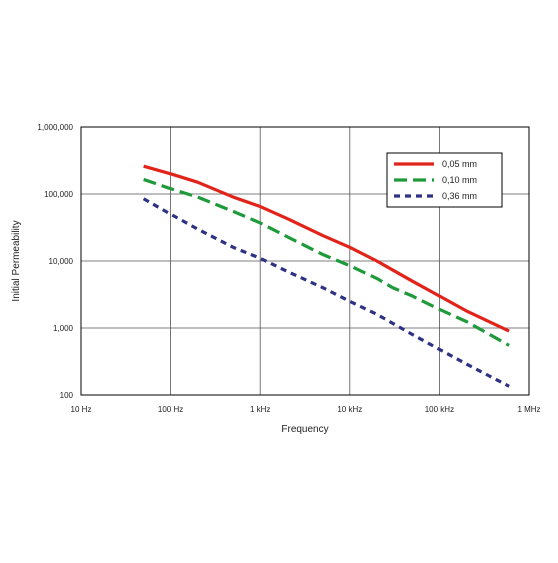 The width and height of the screenshot is (558, 563). Describe the element at coordinates (459, 180) in the screenshot. I see `legend-label-2: 0,10 mm` at that location.